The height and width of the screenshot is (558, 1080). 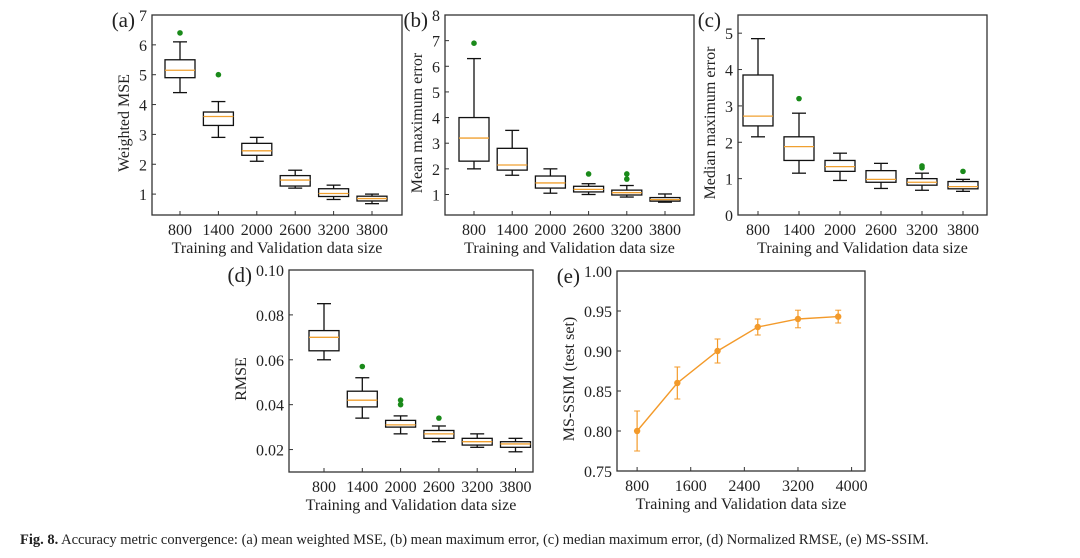 What do you see at coordinates (124, 123) in the screenshot?
I see `y-axis-label: Weighted MSE` at bounding box center [124, 123].